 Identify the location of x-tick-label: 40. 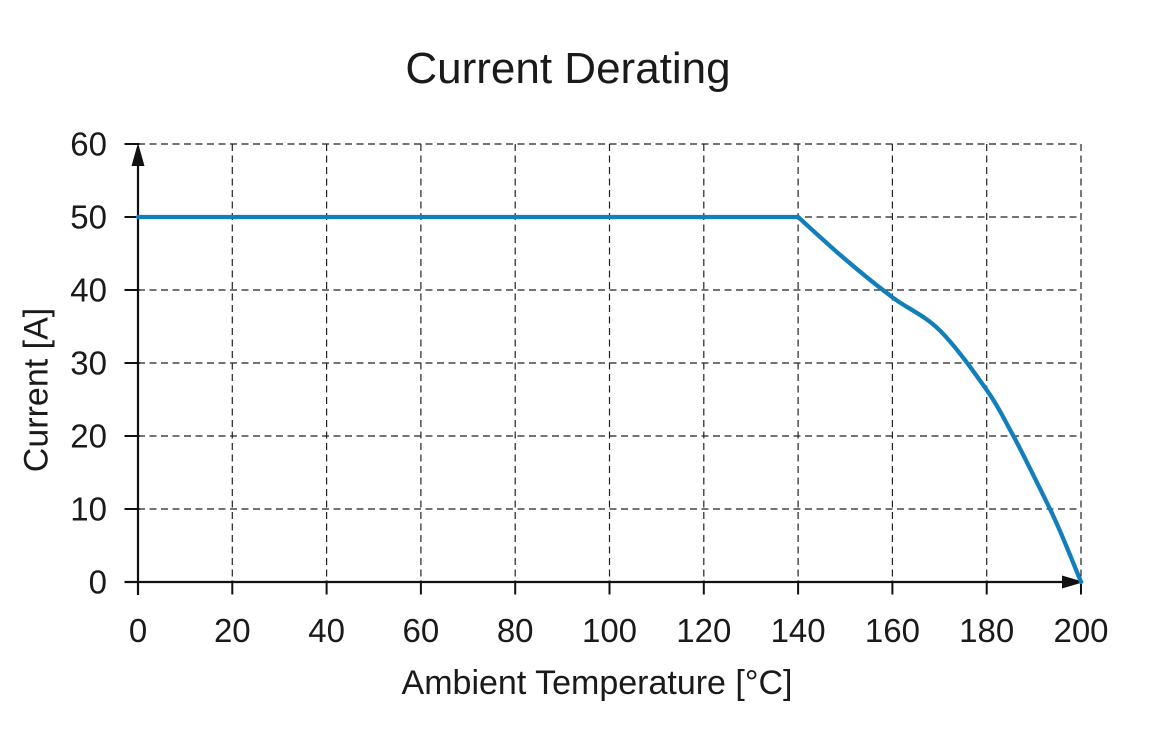
(326, 630).